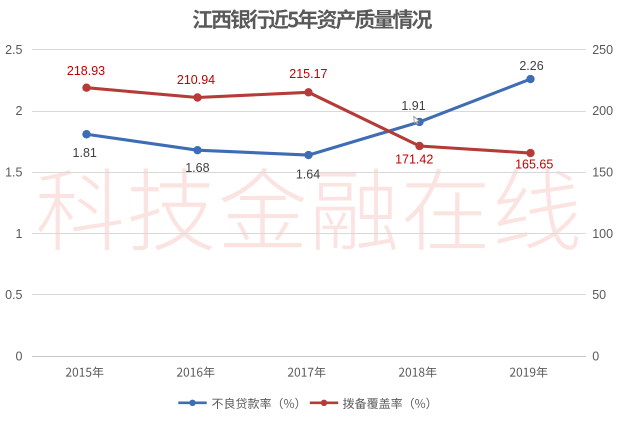 The image size is (618, 421). Describe the element at coordinates (197, 168) in the screenshot. I see `svg-text: 1.68` at that location.